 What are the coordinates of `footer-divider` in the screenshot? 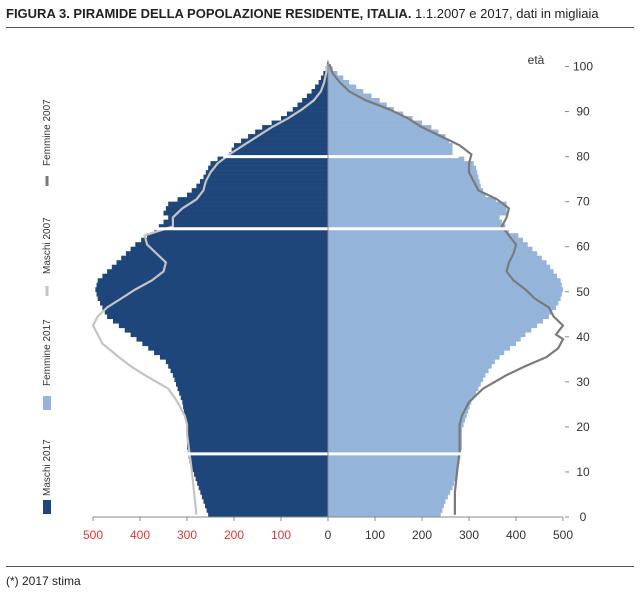 It's located at (320, 566).